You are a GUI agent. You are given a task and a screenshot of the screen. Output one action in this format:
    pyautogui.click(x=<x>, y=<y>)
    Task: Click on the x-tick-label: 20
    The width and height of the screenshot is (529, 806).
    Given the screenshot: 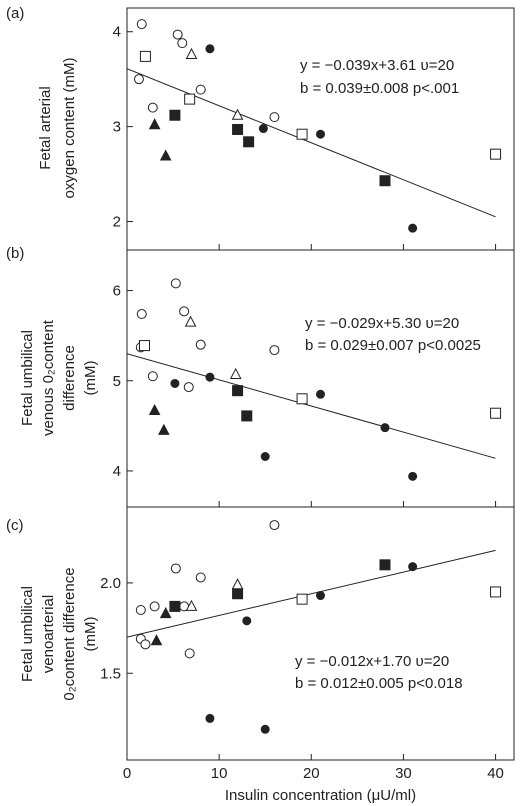 What is the action you would take?
    pyautogui.click(x=311, y=773)
    